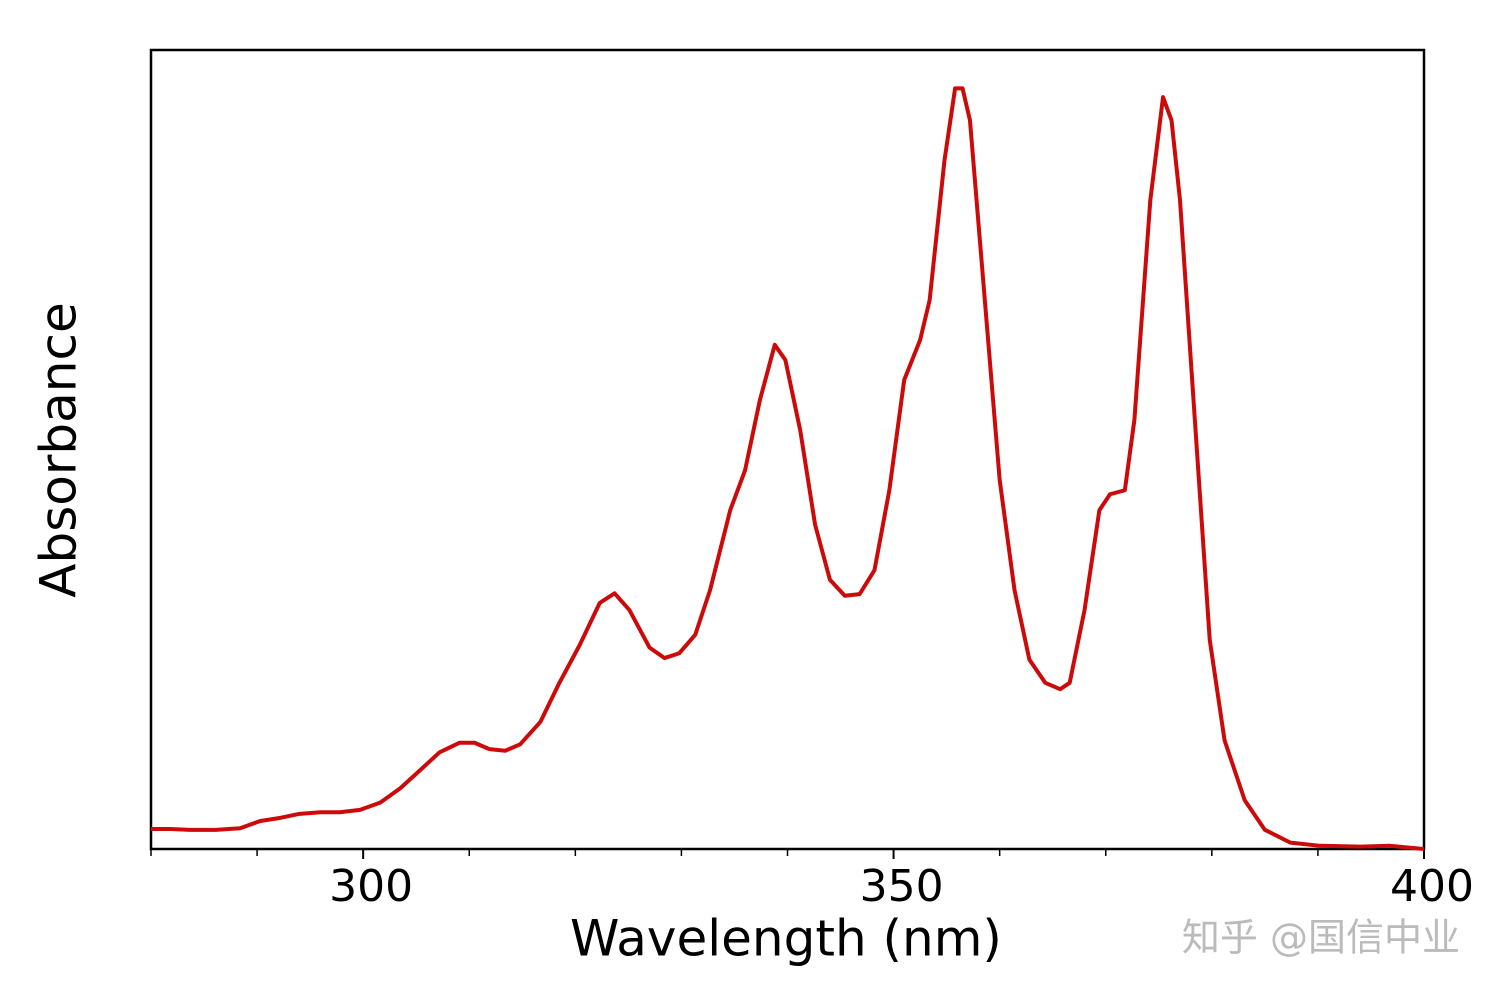 The height and width of the screenshot is (1000, 1500). Describe the element at coordinates (786, 939) in the screenshot. I see `x-axis-label: Wavelength (nm)` at that location.